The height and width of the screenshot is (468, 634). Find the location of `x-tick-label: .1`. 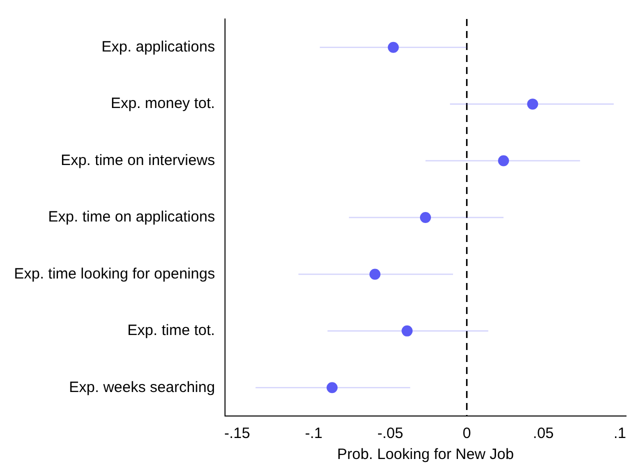

x-tick-label: .1 is located at coordinates (620, 433).